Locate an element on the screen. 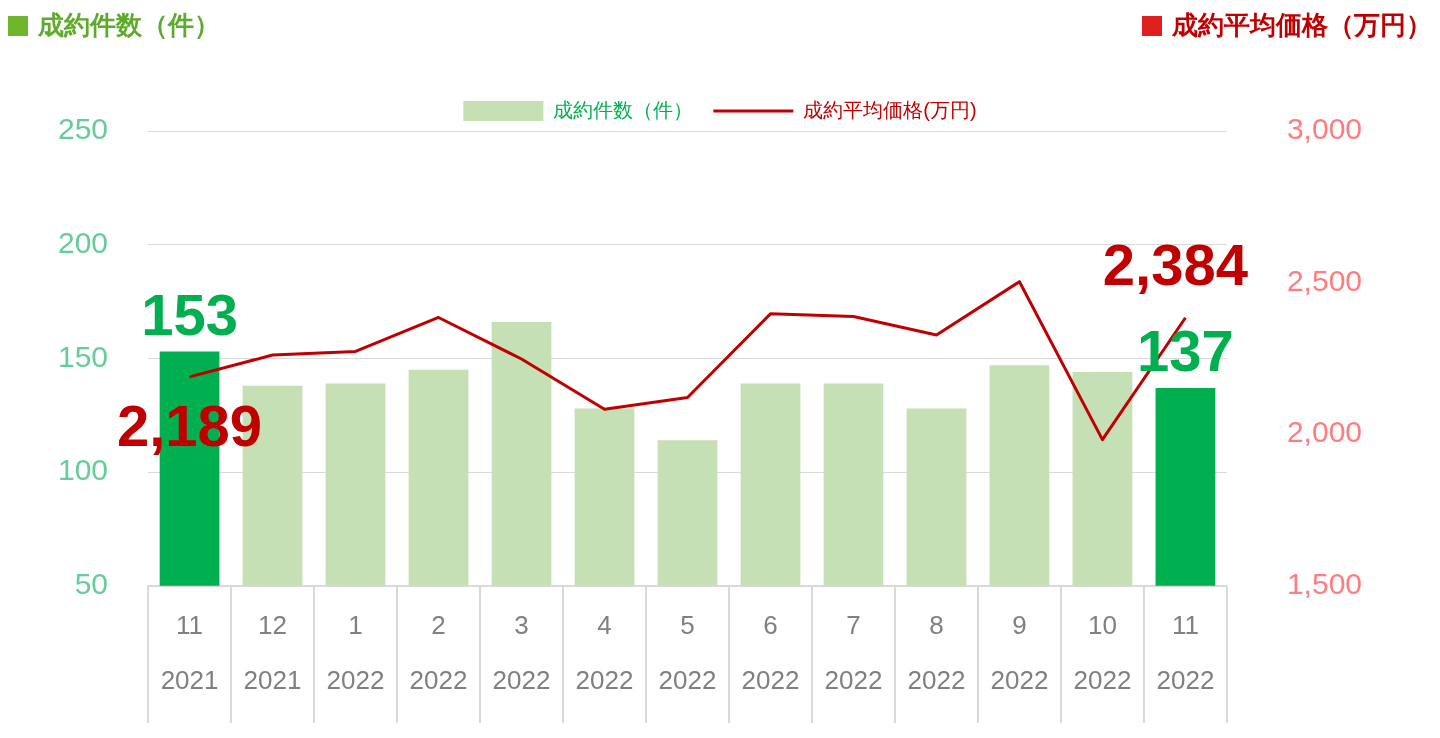 This screenshot has height=738, width=1440. x-tick-label: 10 2022 is located at coordinates (1102, 652).